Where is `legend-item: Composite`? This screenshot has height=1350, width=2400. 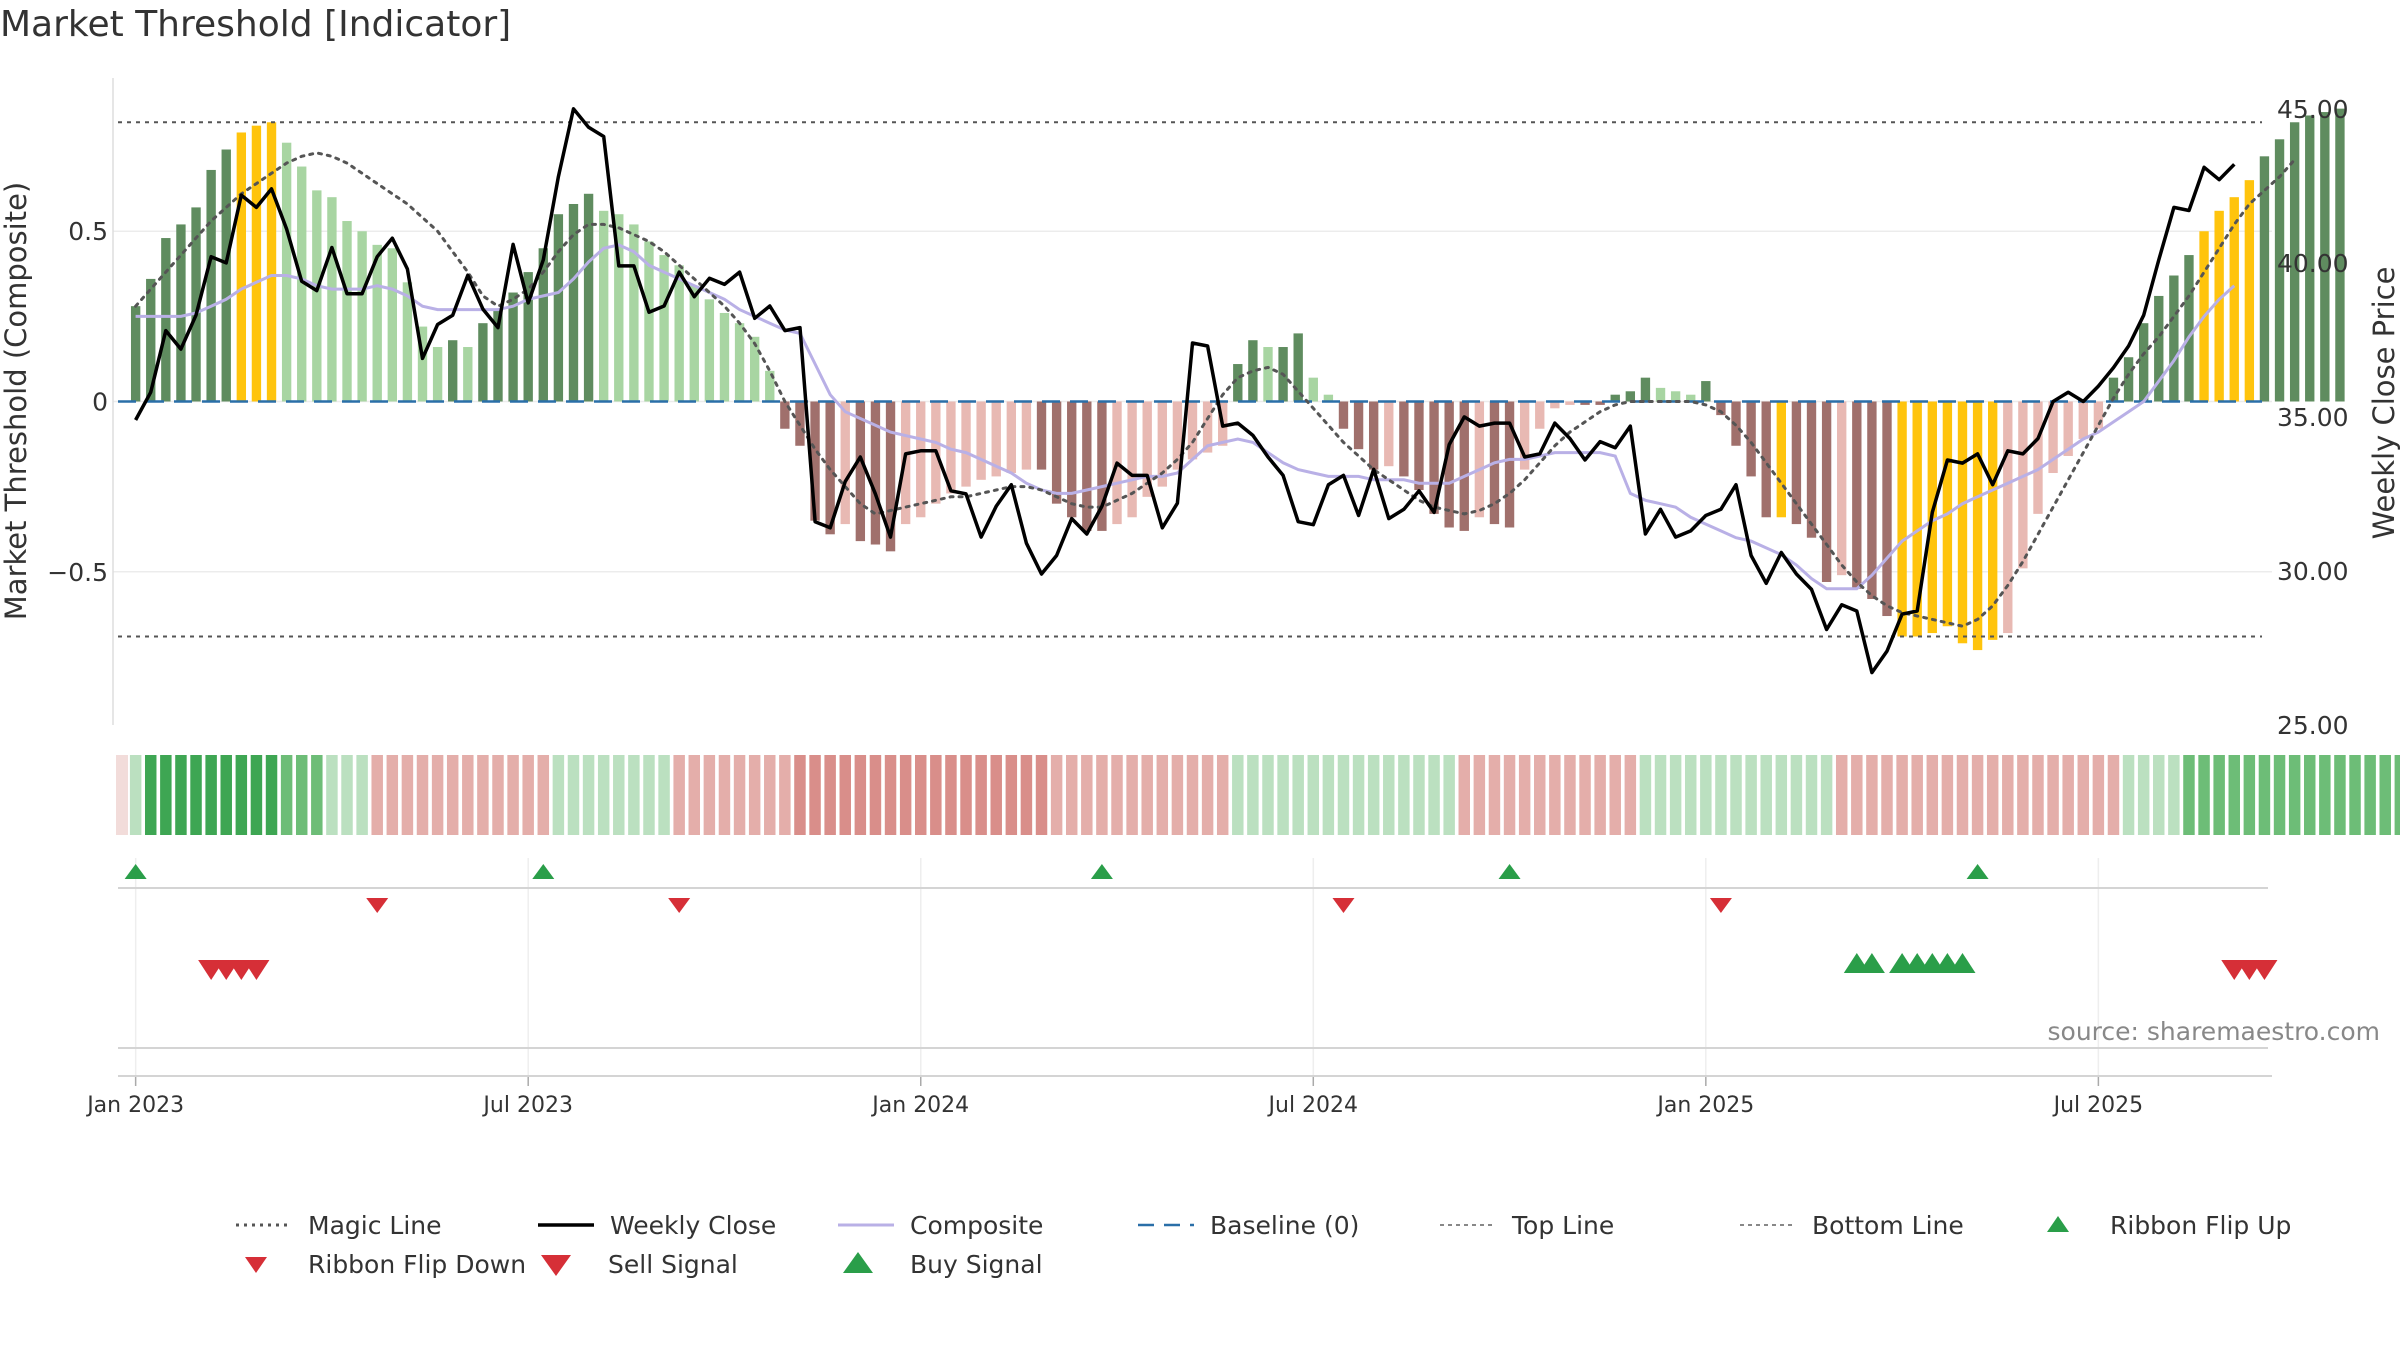 legend-item: Composite is located at coordinates (940, 1225).